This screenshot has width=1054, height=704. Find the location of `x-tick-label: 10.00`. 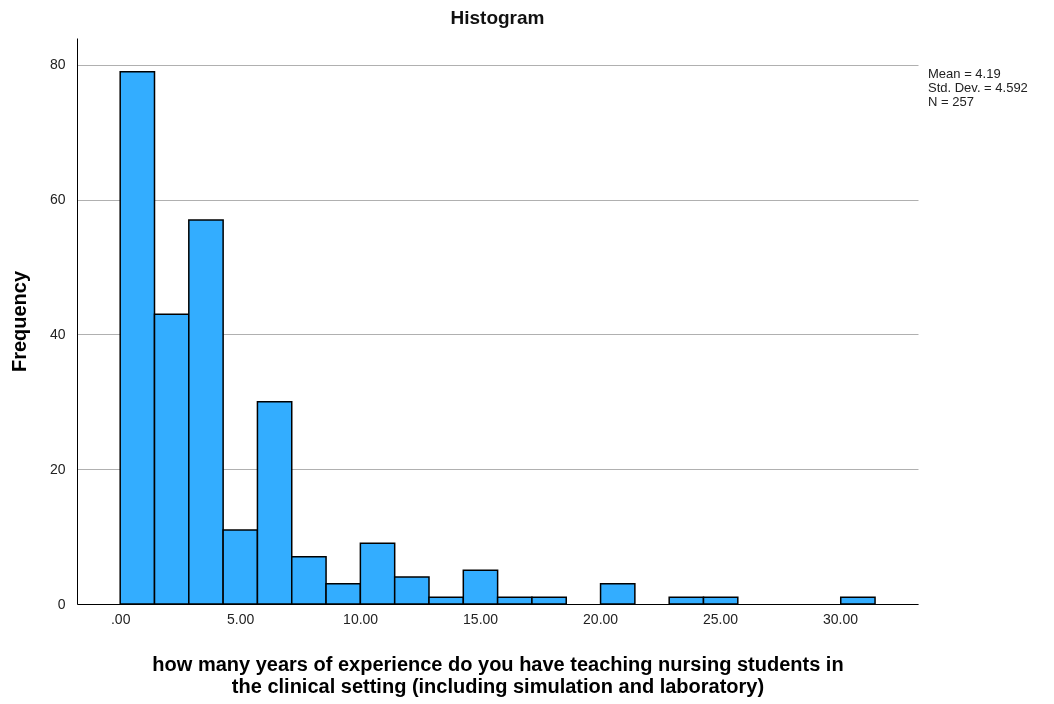

x-tick-label: 10.00 is located at coordinates (361, 618).